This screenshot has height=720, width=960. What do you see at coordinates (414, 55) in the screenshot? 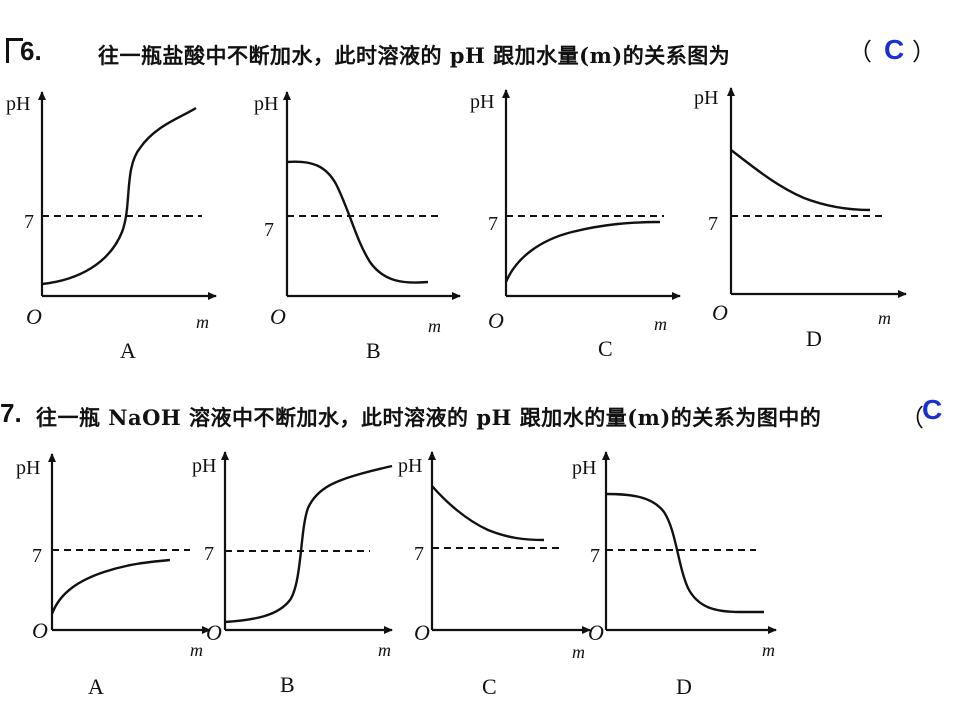
I see `q6-question-text: 往一瓶盐酸中不断加水，此时溶液的 pH 跟加水量(m)的关系图为` at bounding box center [414, 55].